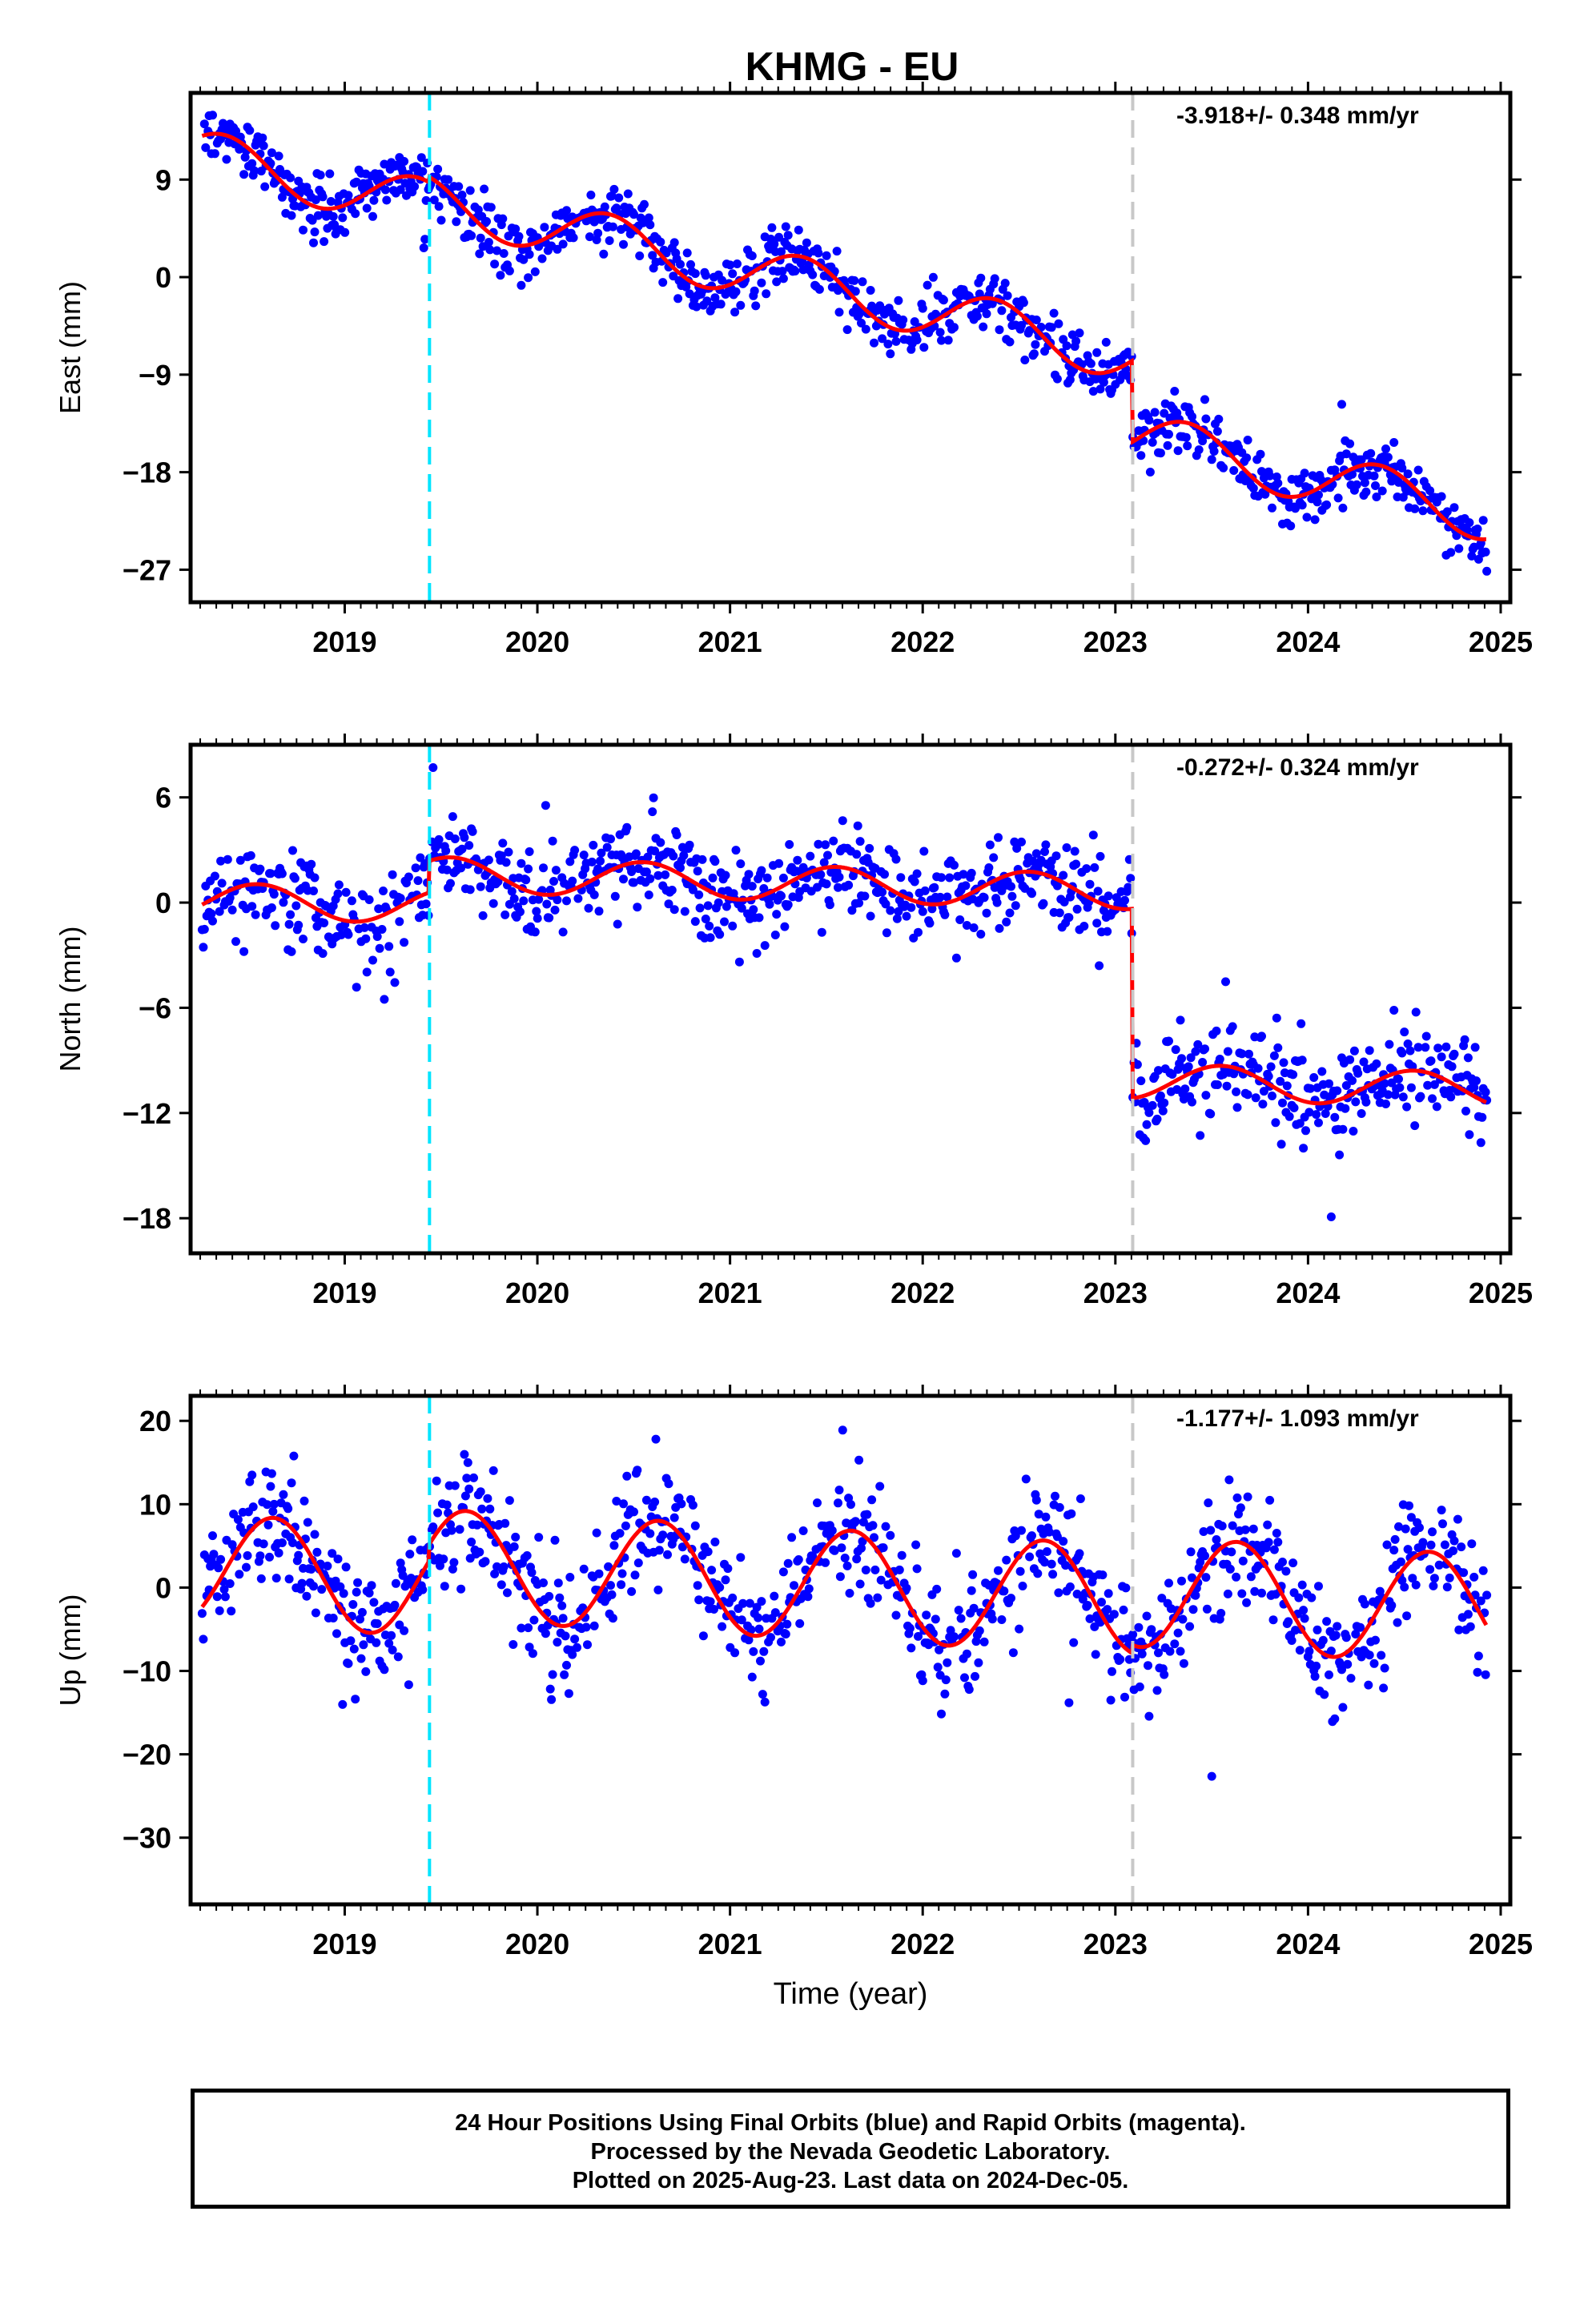 This screenshot has width=1592, height=2324. Describe the element at coordinates (1297, 1418) in the screenshot. I see `rate-annotation: -1.177+/- 1.093 mm/yr` at that location.